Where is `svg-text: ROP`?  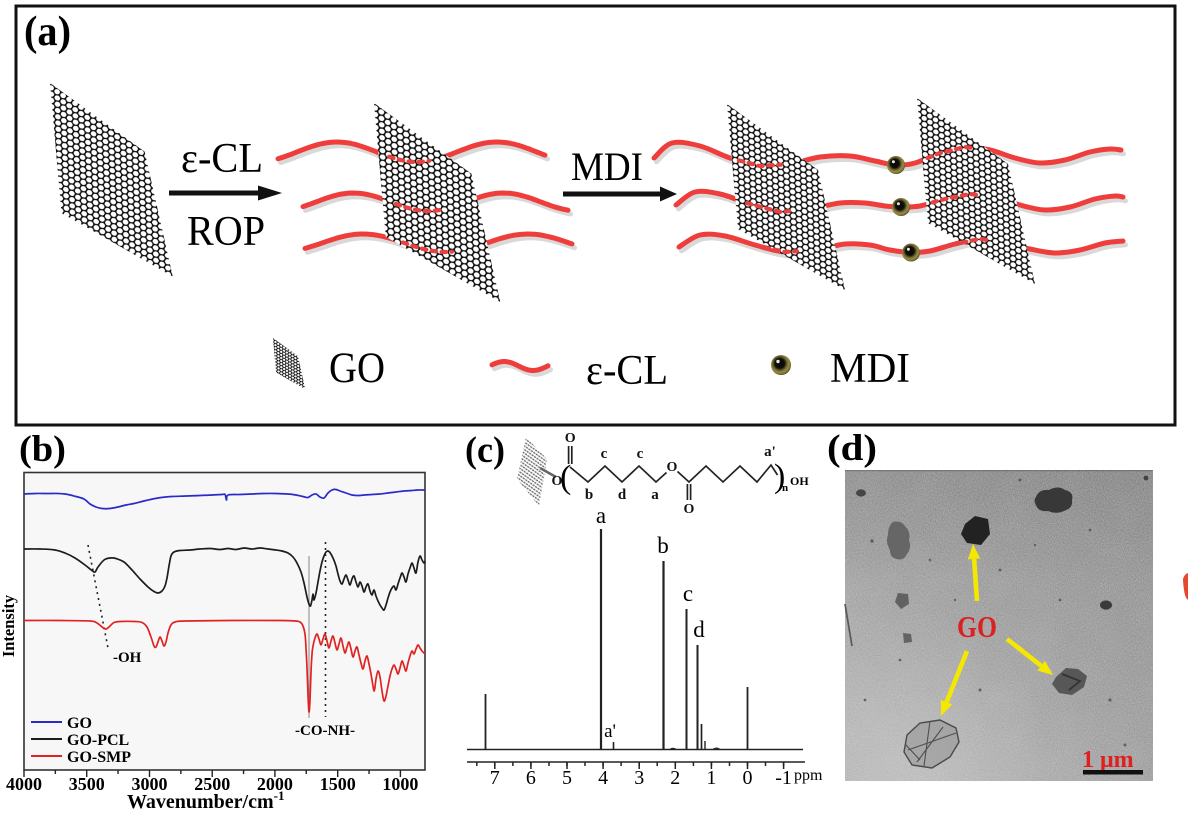 svg-text: ROP is located at coordinates (226, 232).